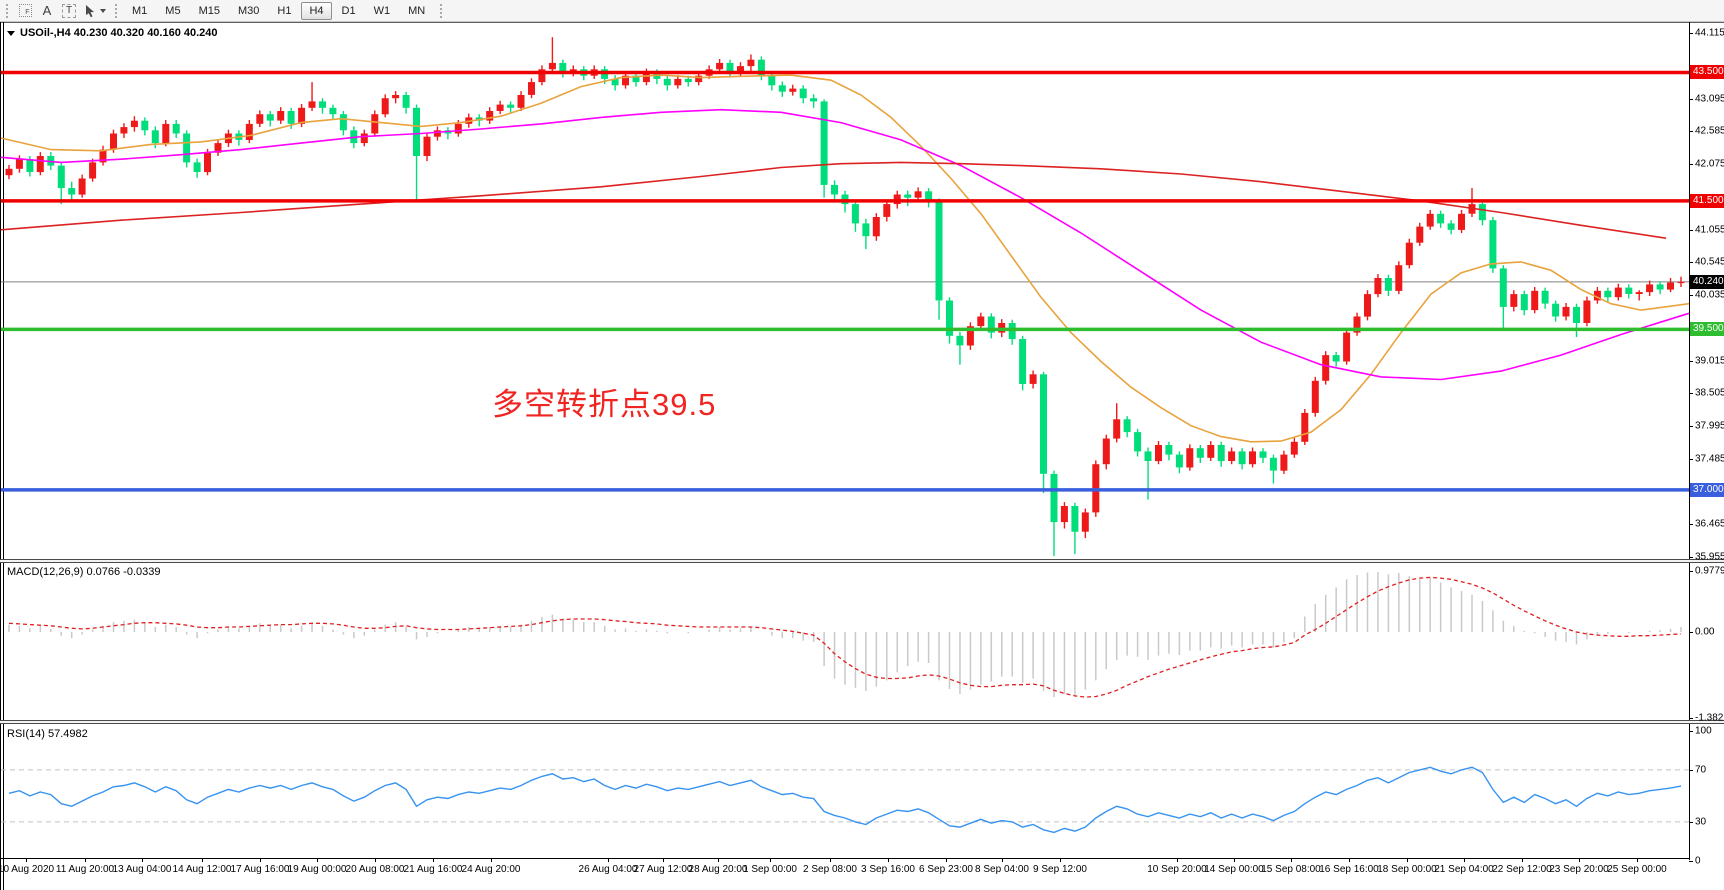 Image resolution: width=1724 pixels, height=890 pixels. Describe the element at coordinates (94, 11) in the screenshot. I see `cursor-tool-button` at that location.